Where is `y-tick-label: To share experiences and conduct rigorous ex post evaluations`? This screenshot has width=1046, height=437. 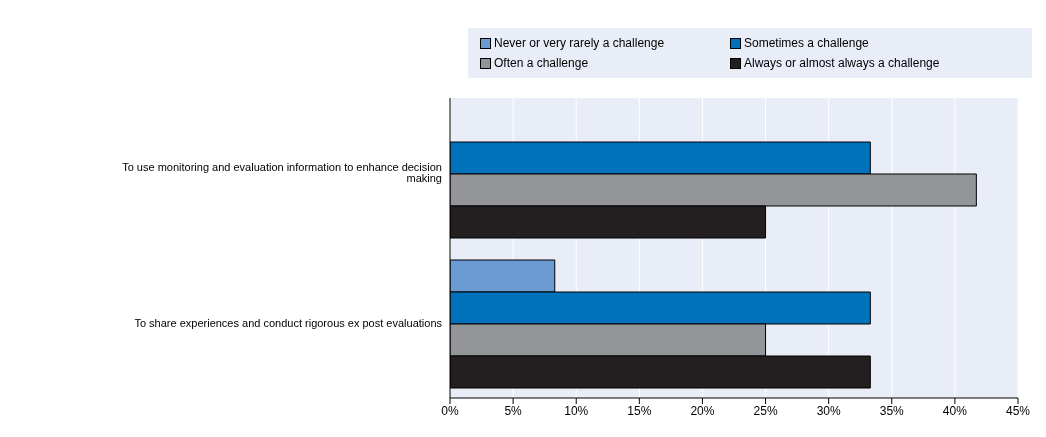 y-tick-label: To share experiences and conduct rigorous ex post evaluations is located at coordinates (288, 322).